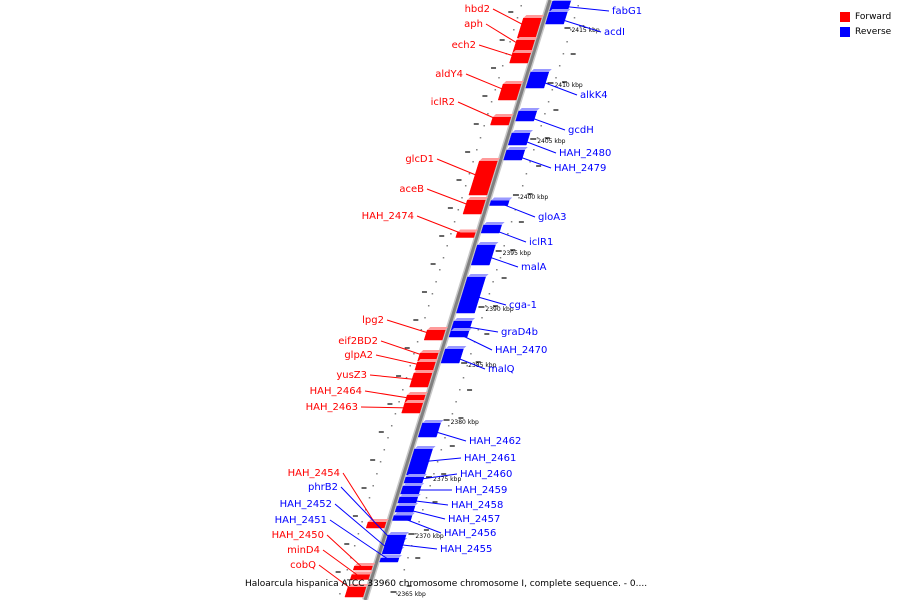 The width and height of the screenshot is (900, 600). I want to click on gene-label: iclR1, so click(541, 242).